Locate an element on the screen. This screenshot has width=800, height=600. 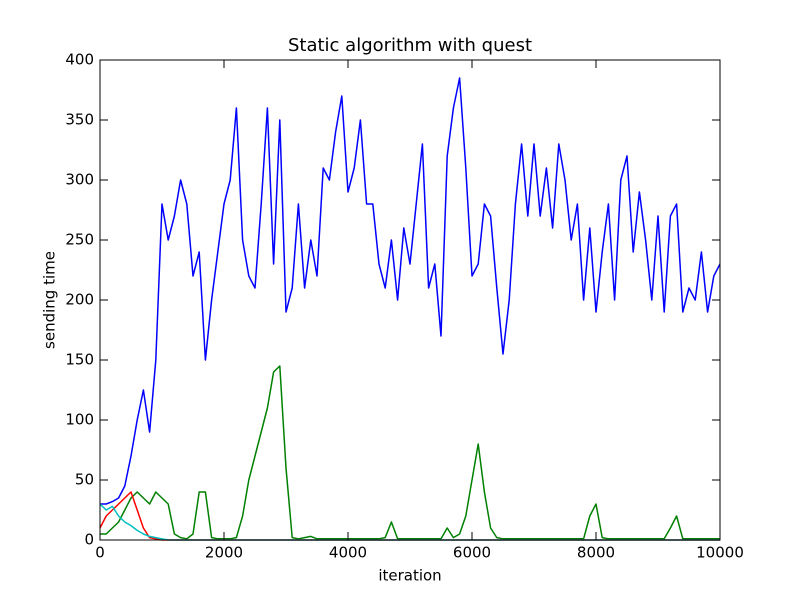
y-tick-label: 200 is located at coordinates (79, 300).